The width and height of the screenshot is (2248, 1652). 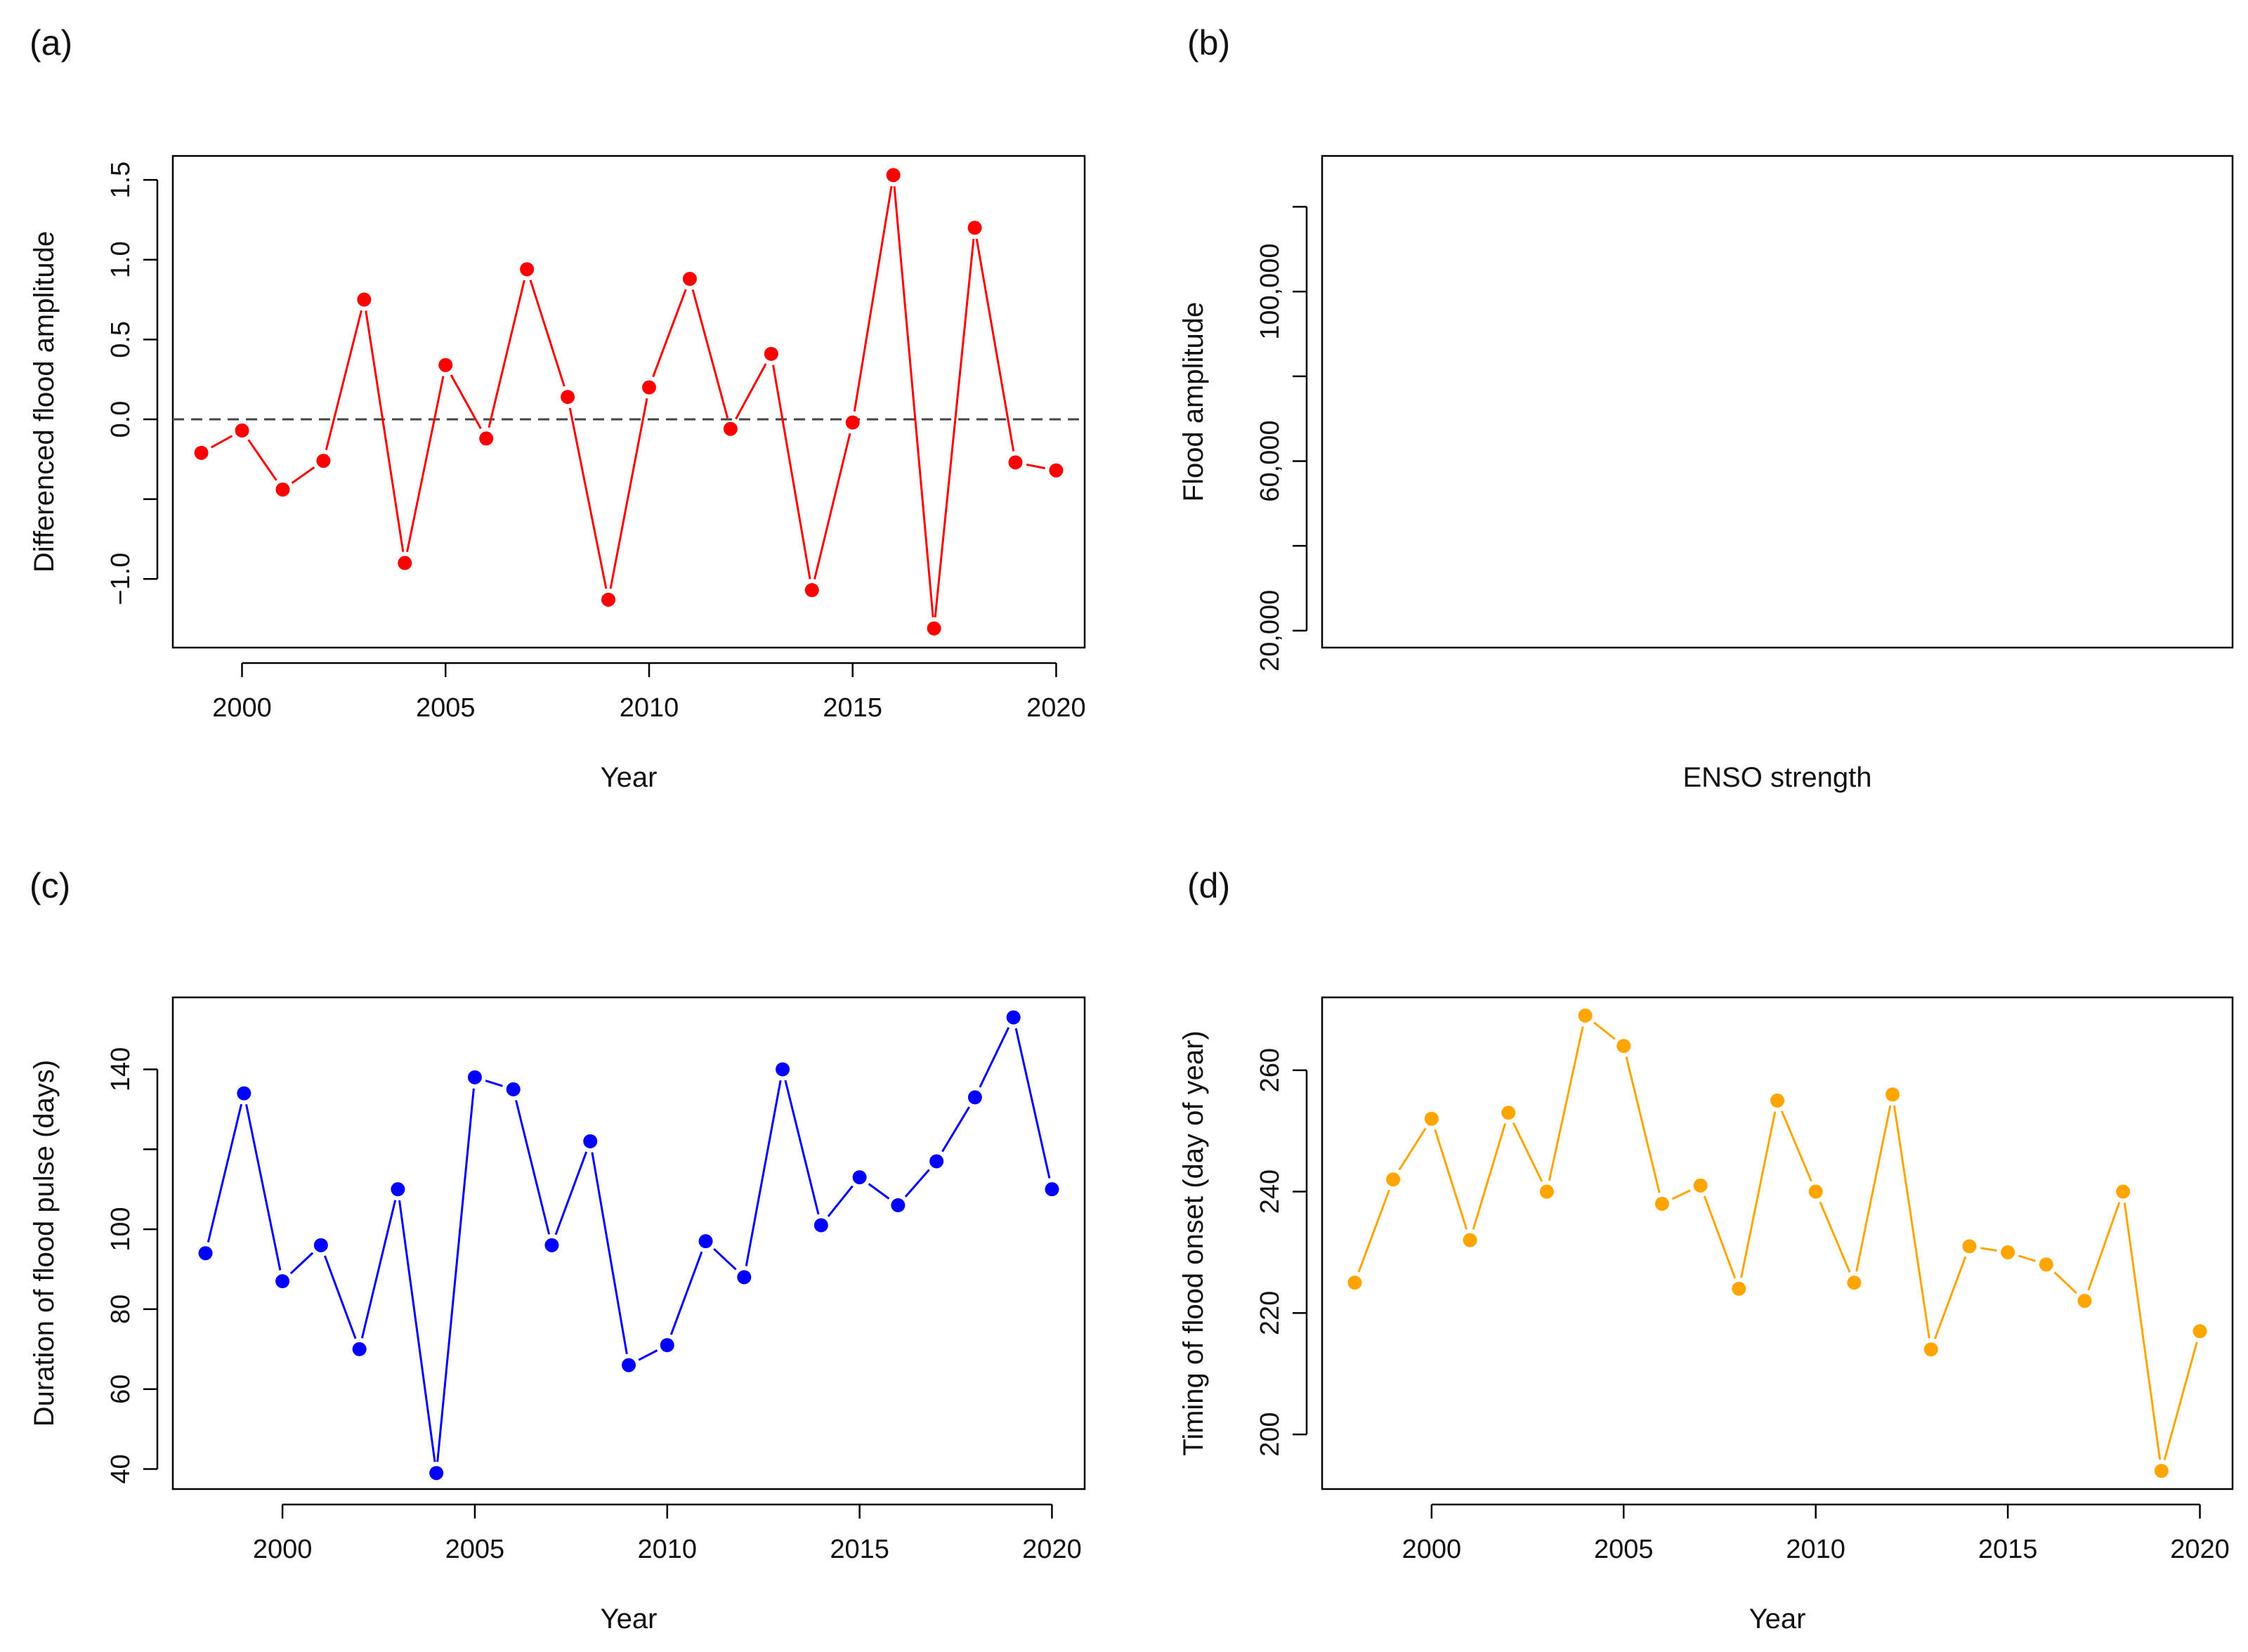 I want to click on panel-c-y-tick-label: 140, so click(x=121, y=1069).